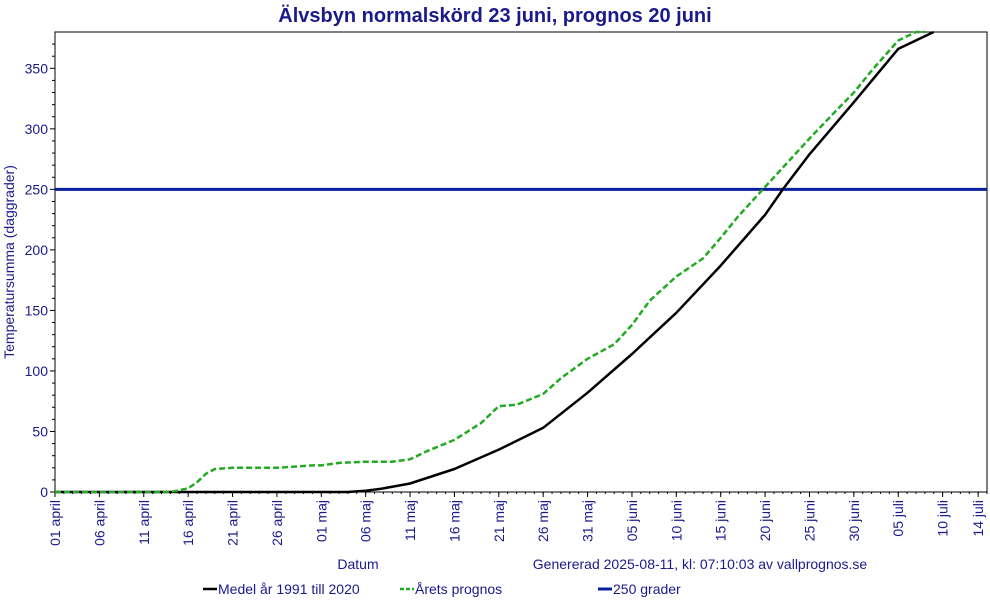 The width and height of the screenshot is (990, 600). Describe the element at coordinates (809, 520) in the screenshot. I see `x-tick-label: 25 juni` at that location.